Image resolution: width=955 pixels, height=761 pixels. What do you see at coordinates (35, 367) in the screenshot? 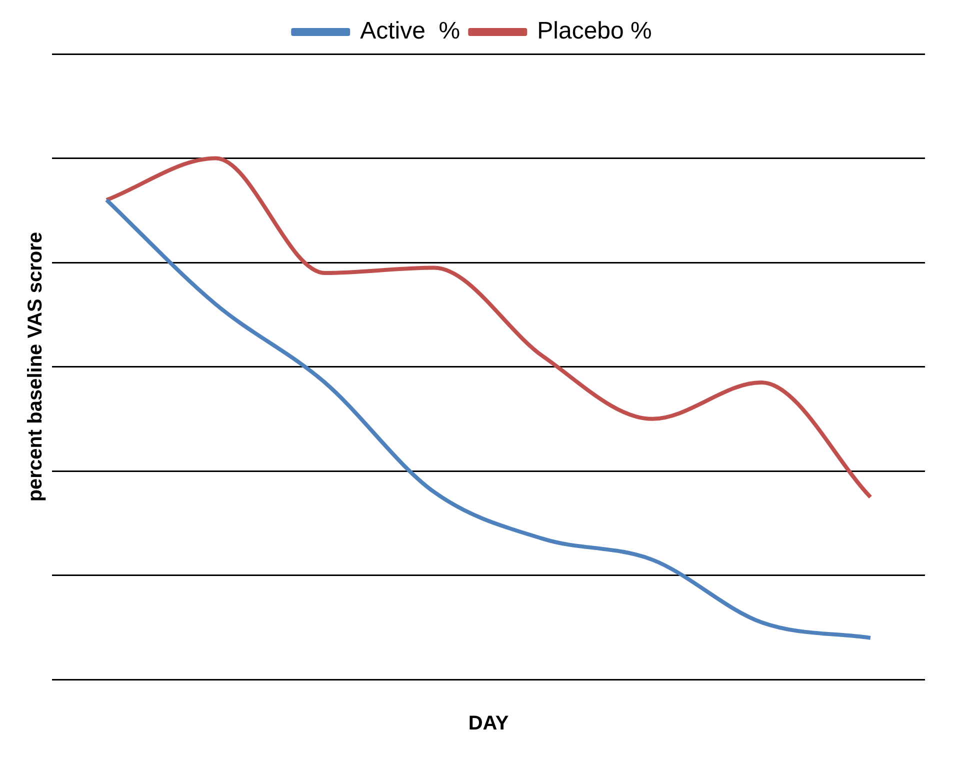
I see `y-axis-title: percent baseline VAS scrore` at bounding box center [35, 367].